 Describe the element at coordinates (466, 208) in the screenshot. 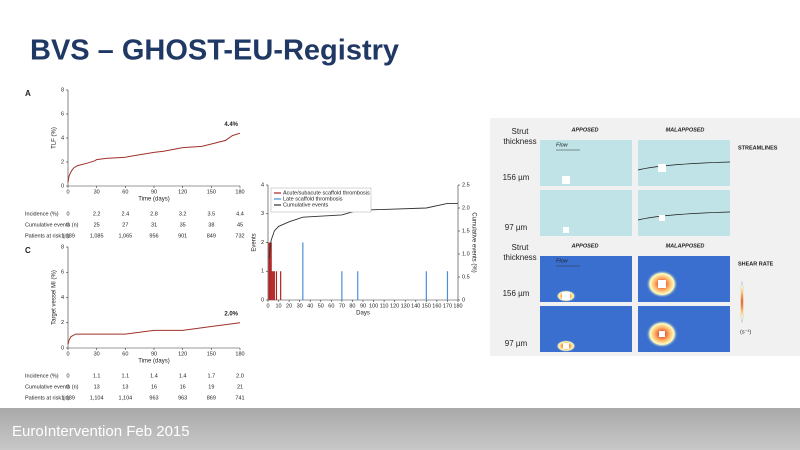

I see `y2-tick-label: 2.0` at that location.